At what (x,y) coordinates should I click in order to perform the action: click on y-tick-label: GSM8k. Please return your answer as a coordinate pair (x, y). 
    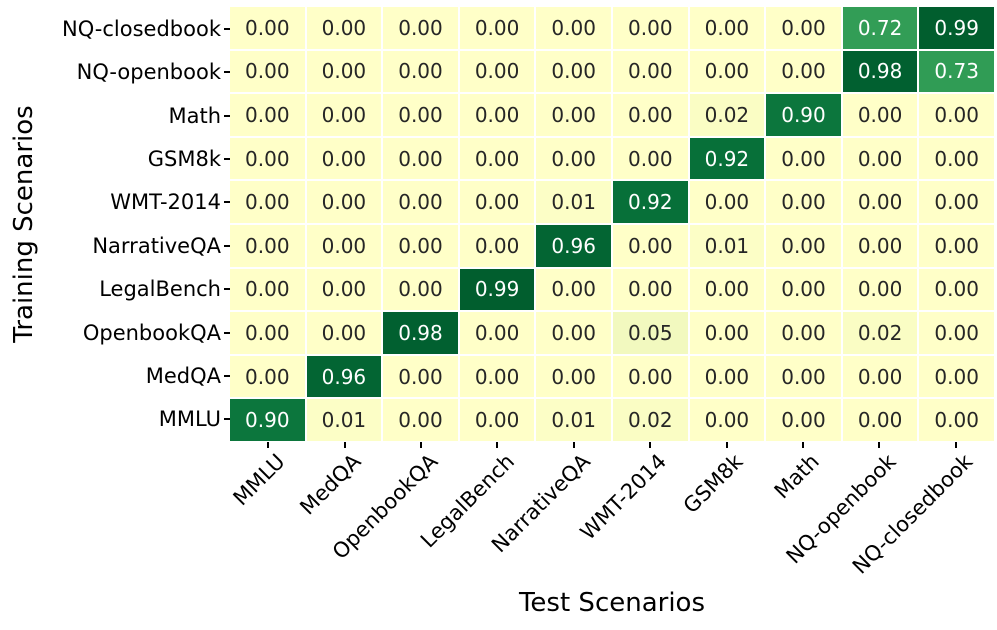
    Looking at the image, I should click on (184, 158).